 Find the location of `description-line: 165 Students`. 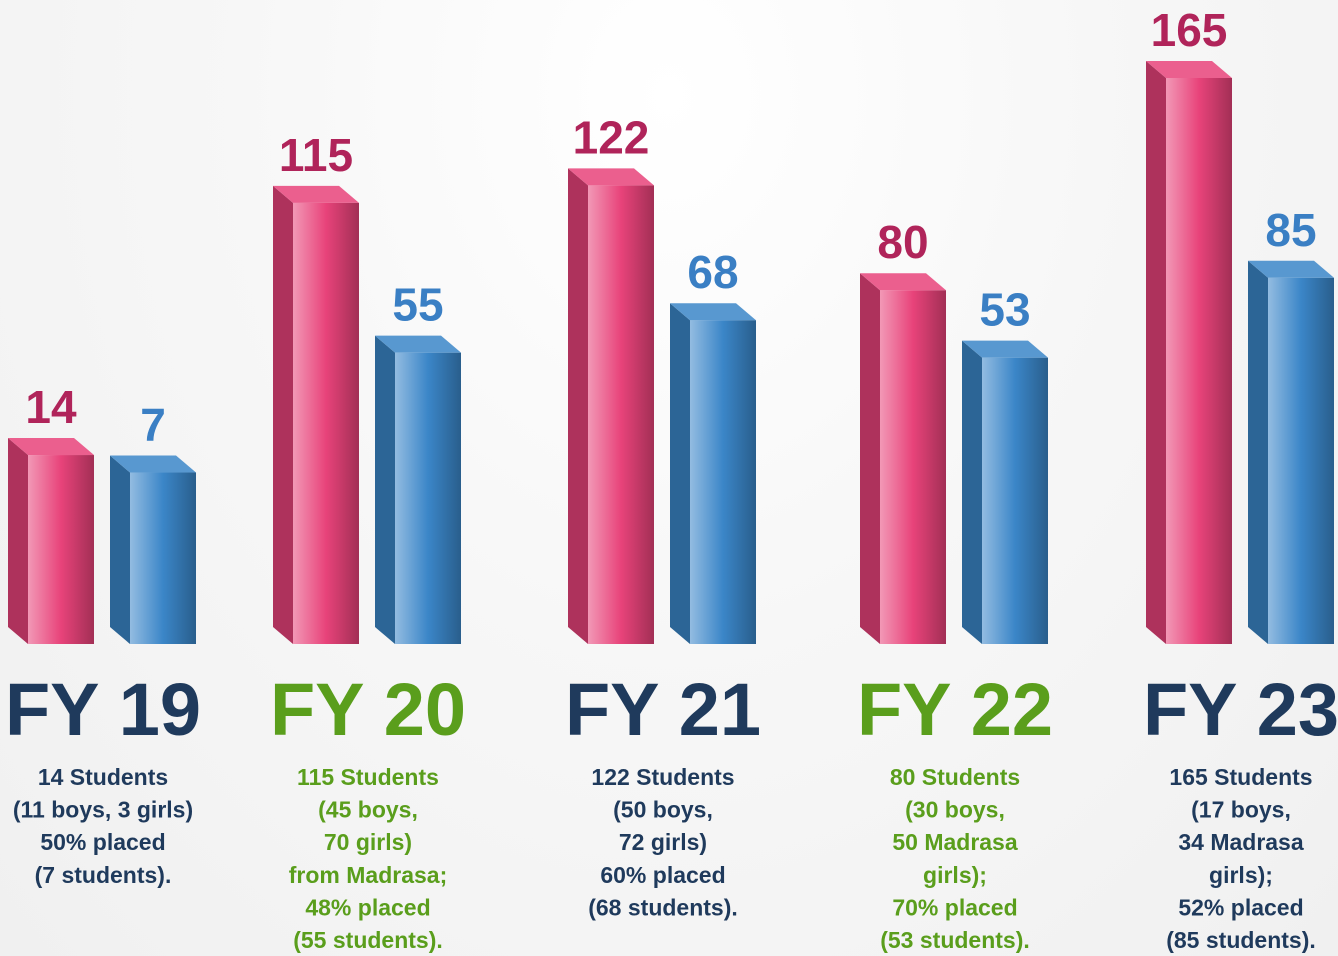

description-line: 165 Students is located at coordinates (1240, 777).